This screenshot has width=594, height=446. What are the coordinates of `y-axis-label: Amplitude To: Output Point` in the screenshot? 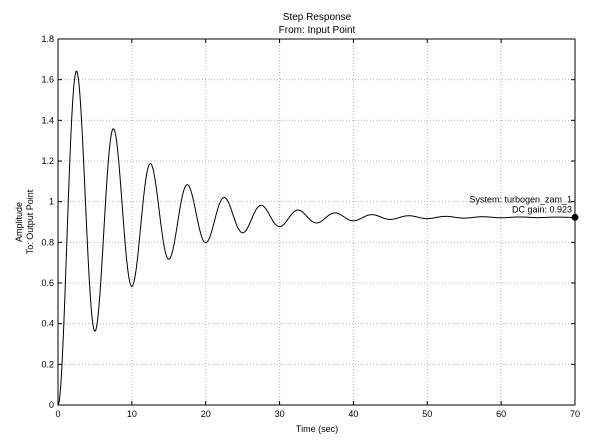 It's located at (24, 221).